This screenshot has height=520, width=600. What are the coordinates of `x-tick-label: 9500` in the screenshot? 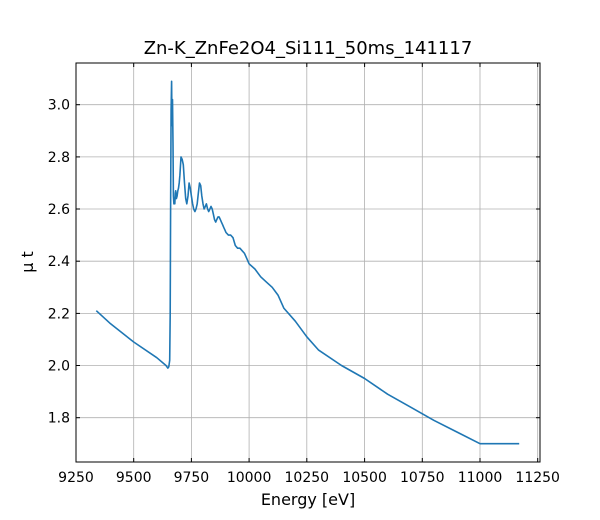 It's located at (134, 478).